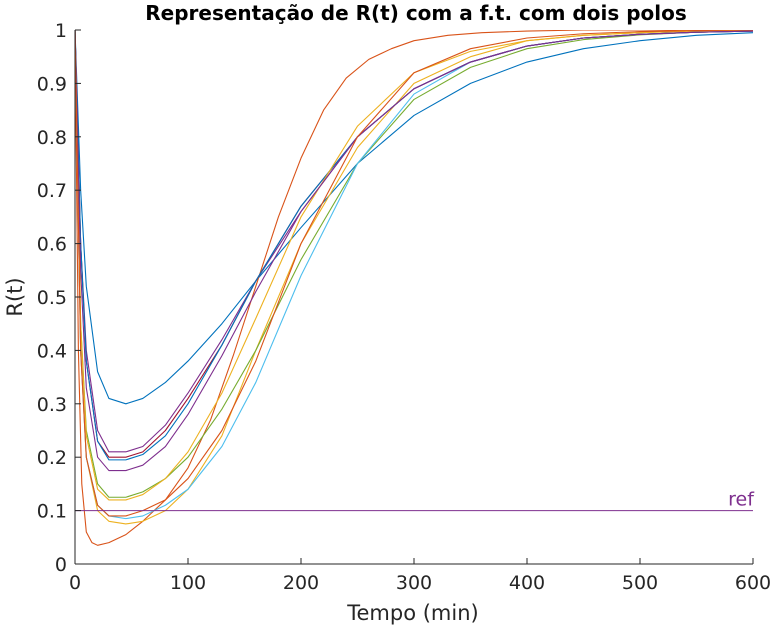 Image resolution: width=773 pixels, height=628 pixels. Describe the element at coordinates (52, 245) in the screenshot. I see `y-tick-label: 0.6` at that location.